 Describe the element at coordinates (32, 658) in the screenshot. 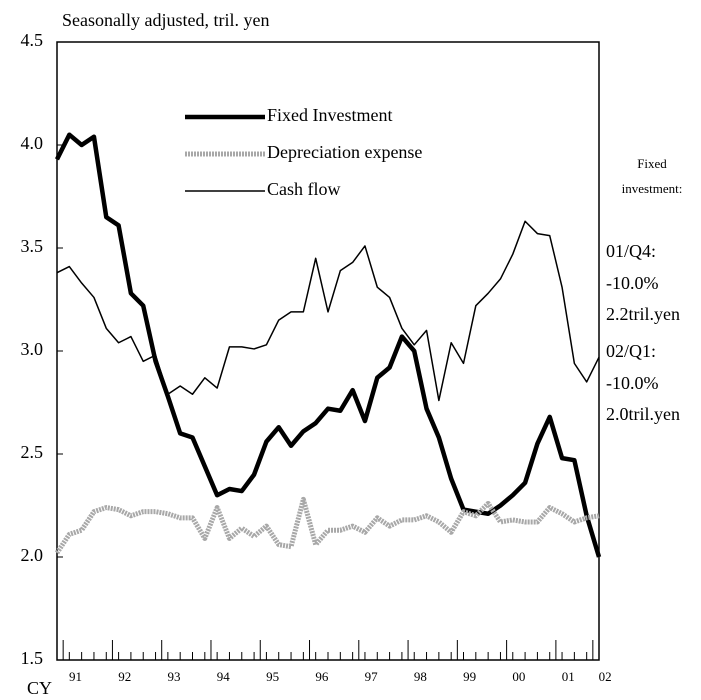

I see `y-tick-label: 1.5` at that location.